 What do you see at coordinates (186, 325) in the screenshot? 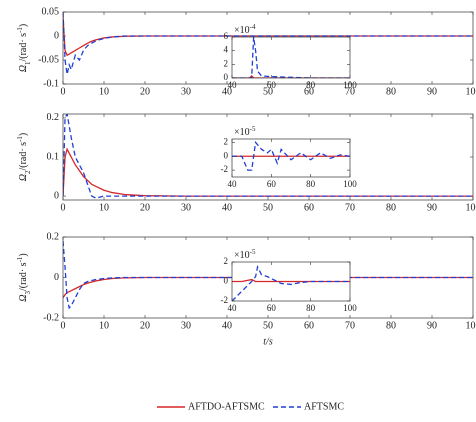
I see `x-tick-label: 30` at bounding box center [186, 325].